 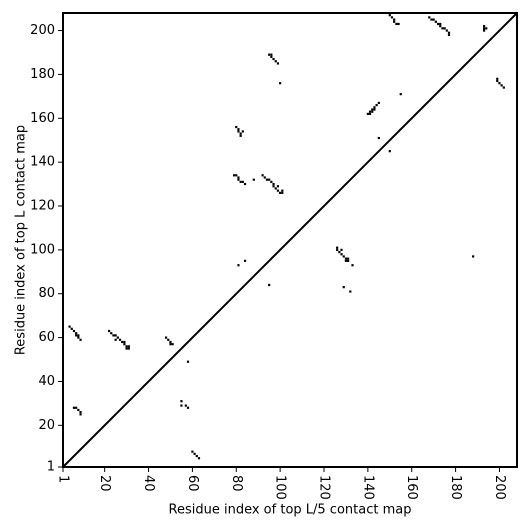 What do you see at coordinates (51, 467) in the screenshot?
I see `y-tick-label: 1` at bounding box center [51, 467].